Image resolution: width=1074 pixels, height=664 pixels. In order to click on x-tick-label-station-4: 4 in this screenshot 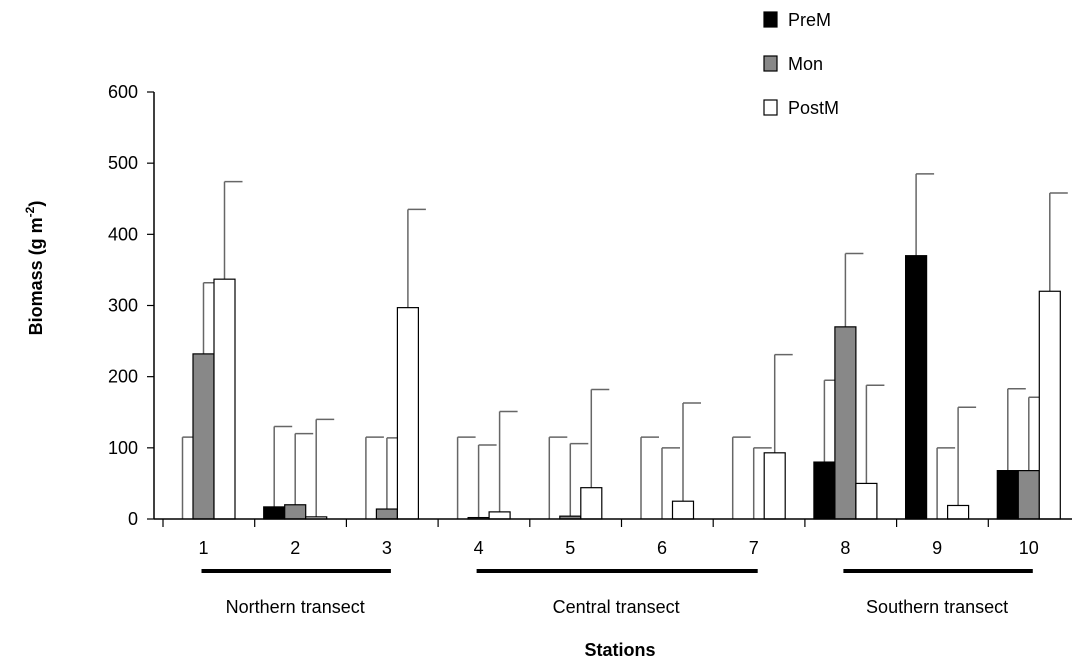, I will do `click(479, 548)`.